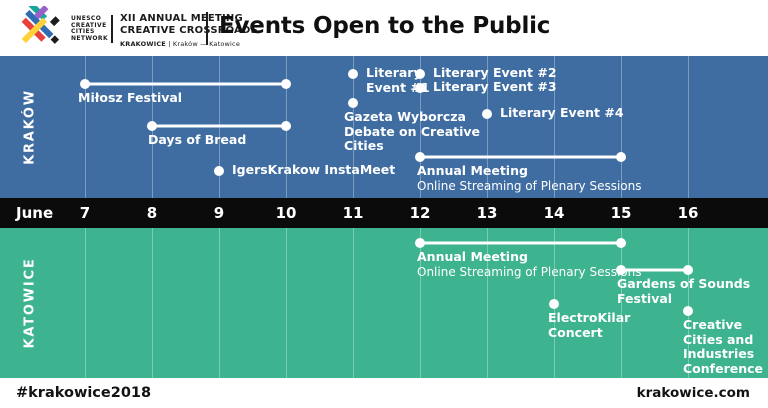 The width and height of the screenshot is (768, 408). Describe the element at coordinates (181, 18) in the screenshot. I see `meeting-title-line1: XII ANNUAL MEETING` at that location.